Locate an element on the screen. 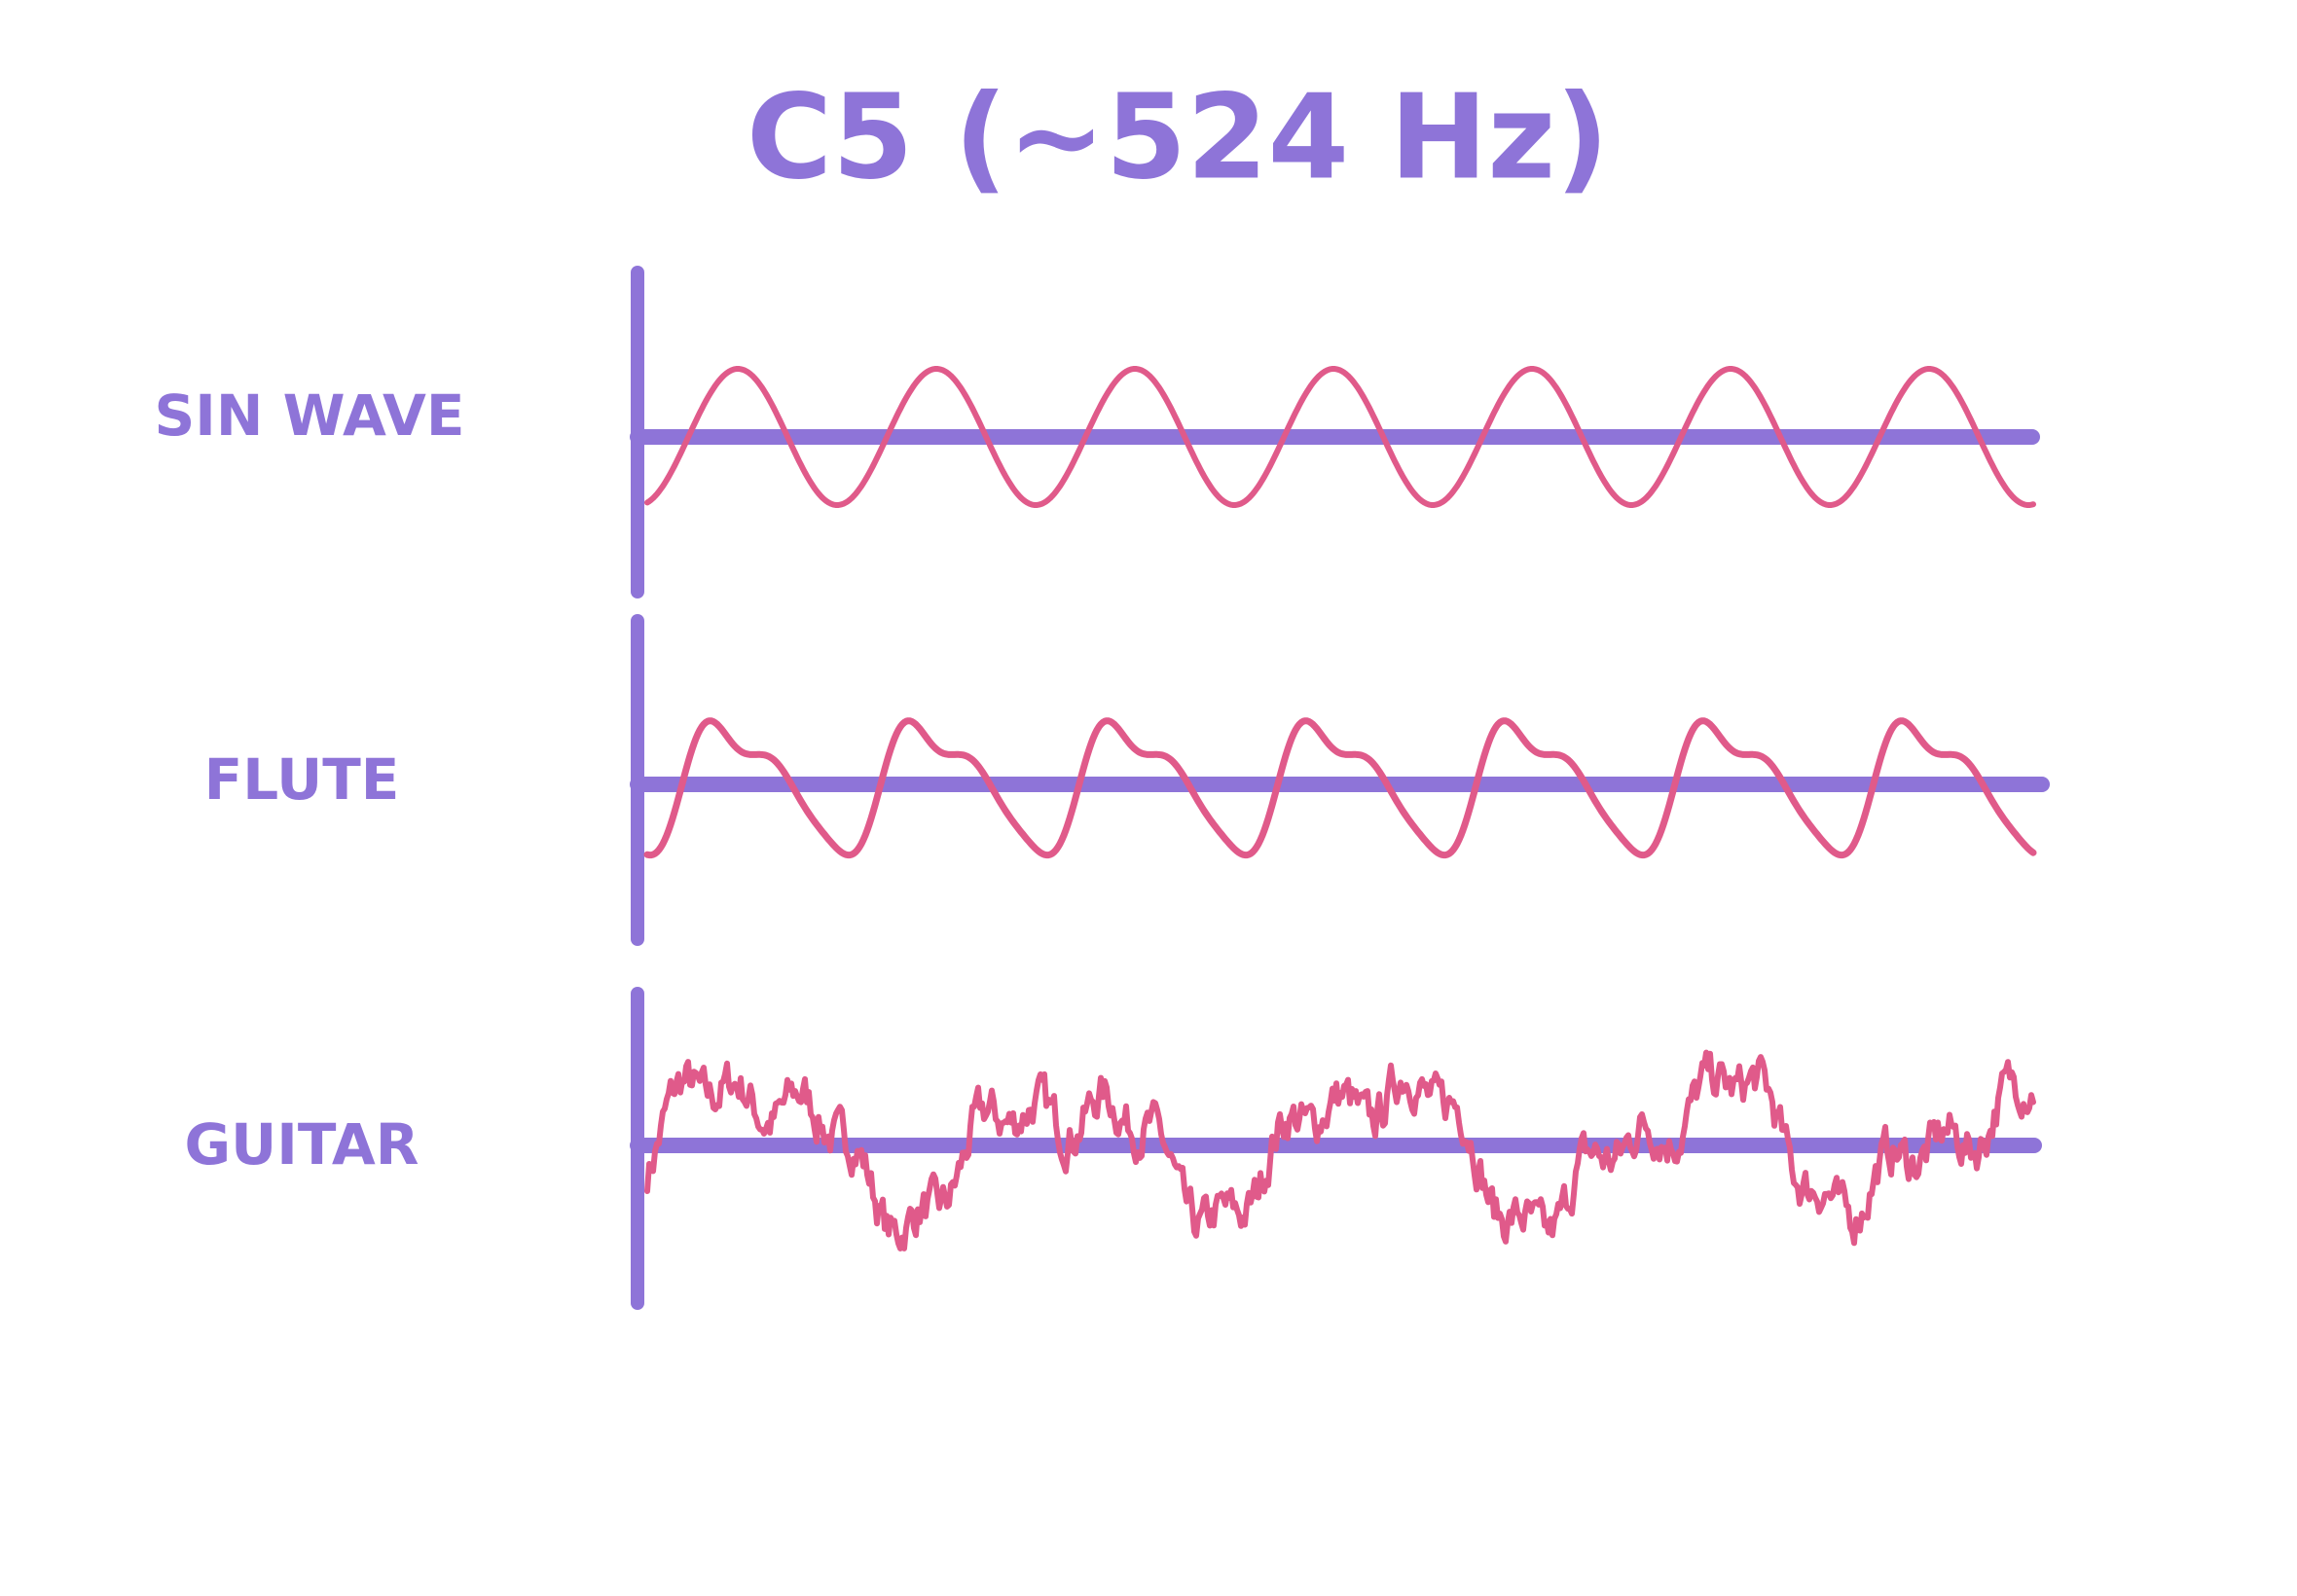 Image resolution: width=2297 pixels, height=1596 pixels. sine-waveform is located at coordinates (1340, 437).